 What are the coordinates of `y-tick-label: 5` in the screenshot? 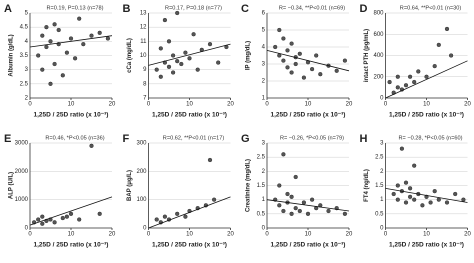 It's located at (264, 31).